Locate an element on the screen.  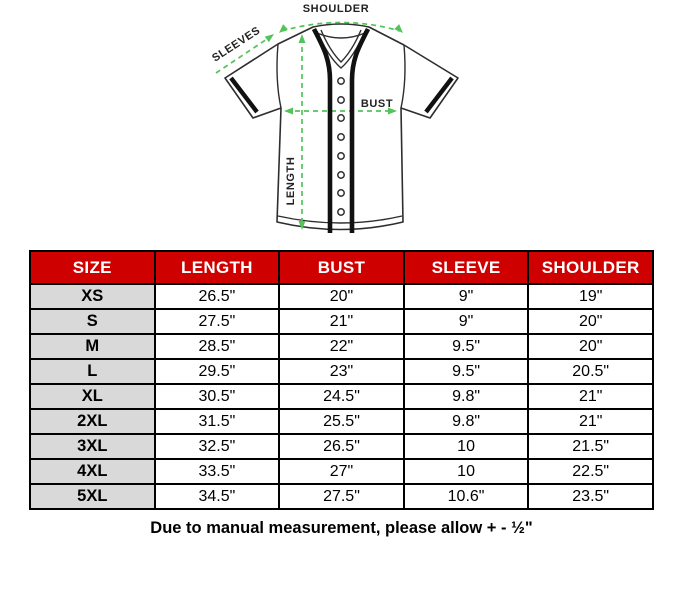
cell: 27" is located at coordinates (341, 471).